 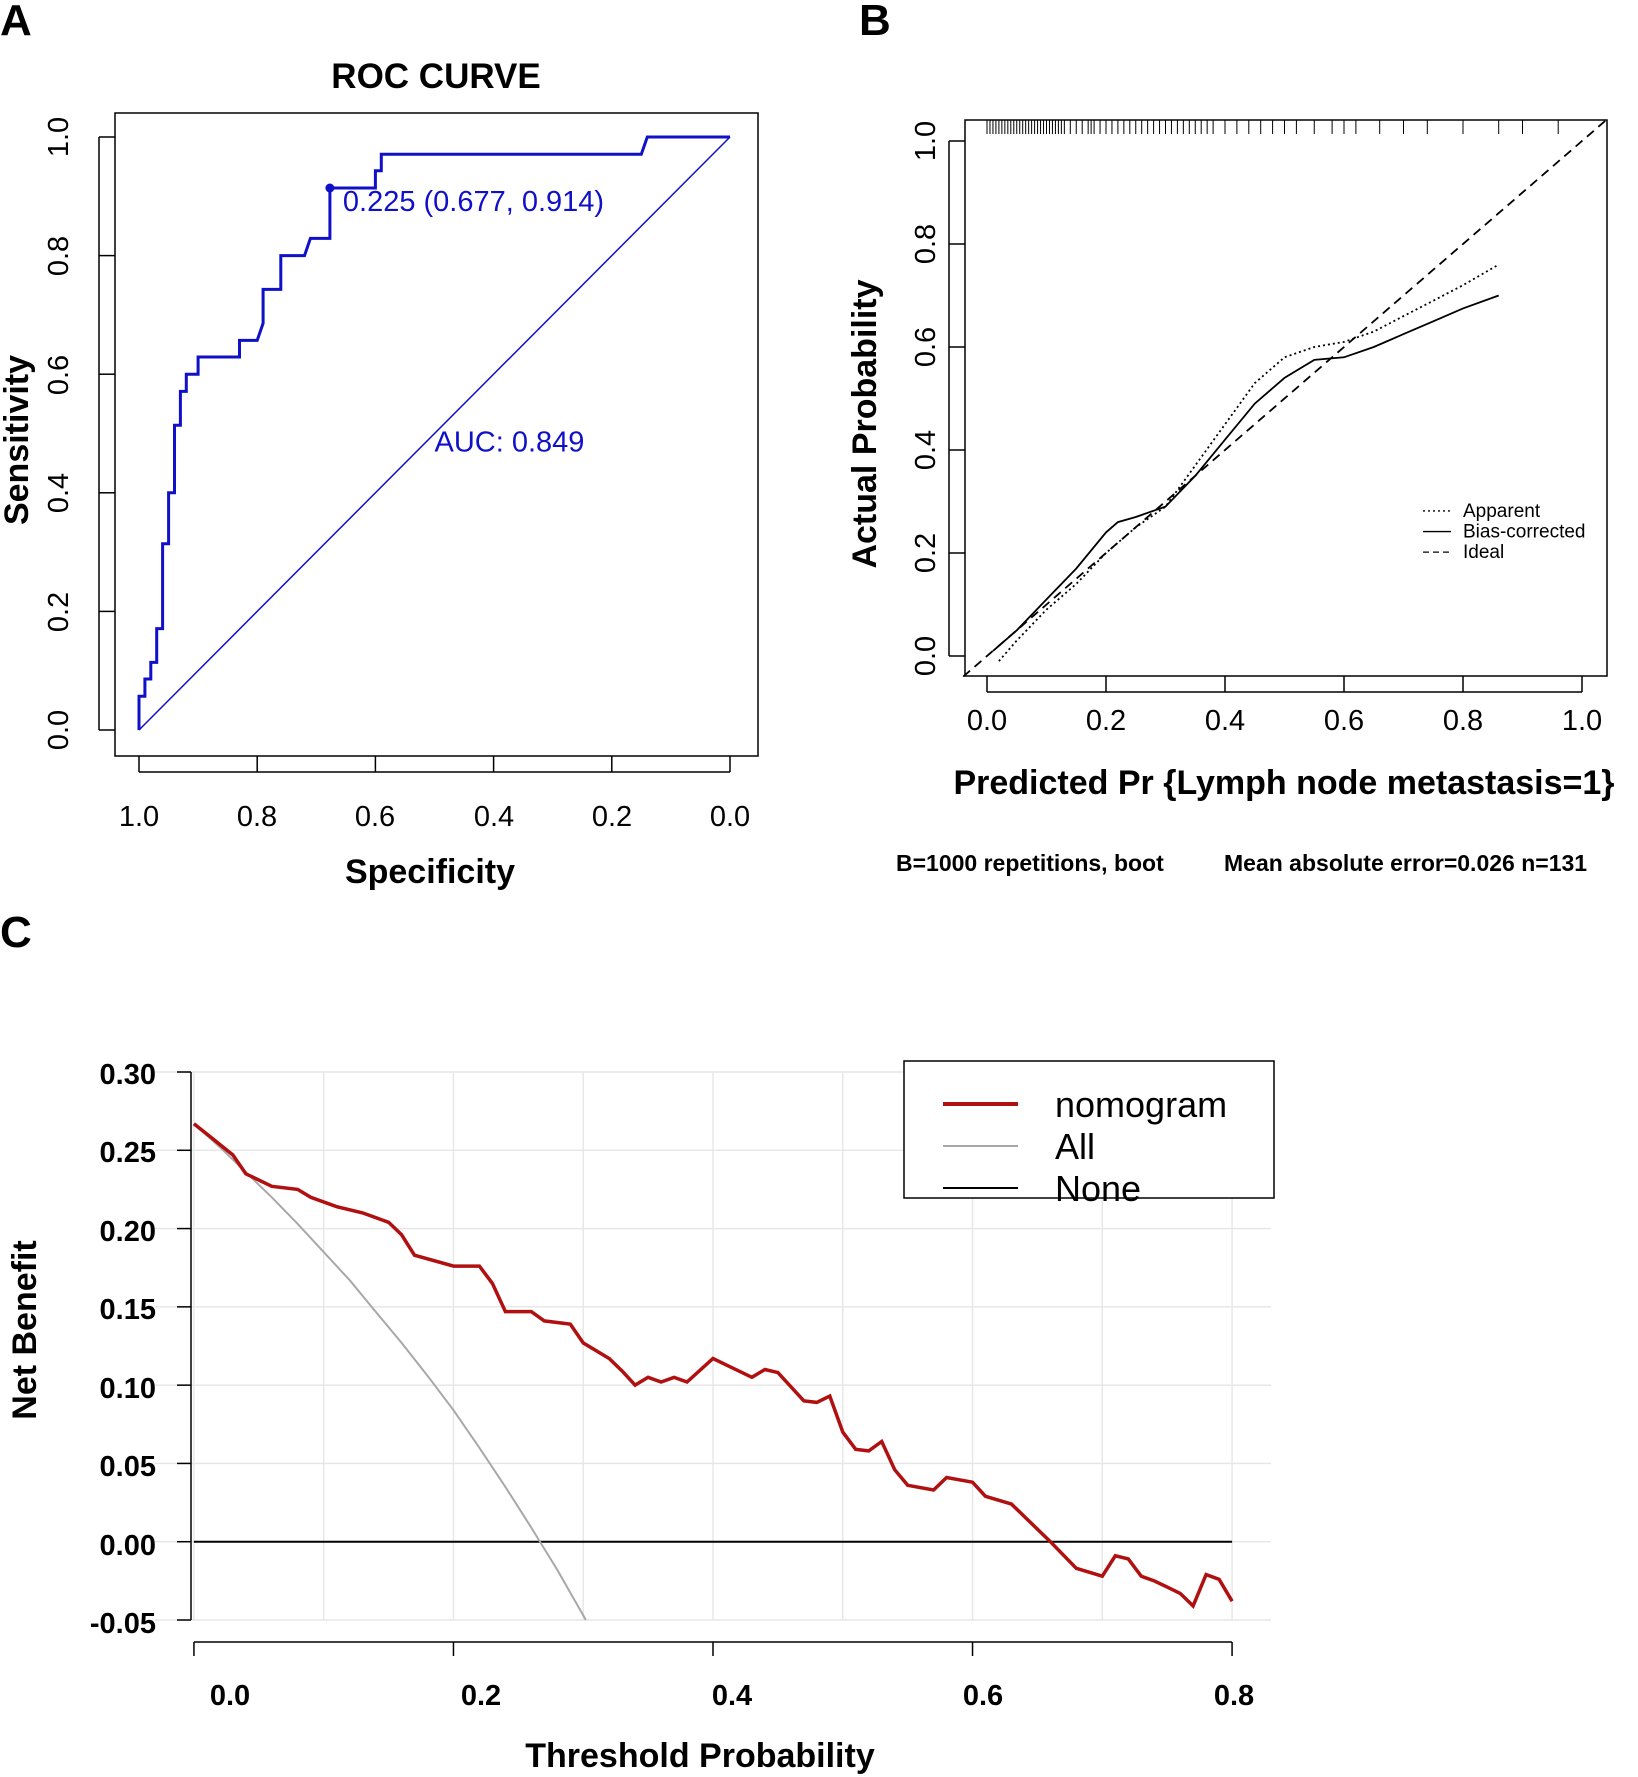 I want to click on legend-all-label: All, so click(x=1075, y=1146).